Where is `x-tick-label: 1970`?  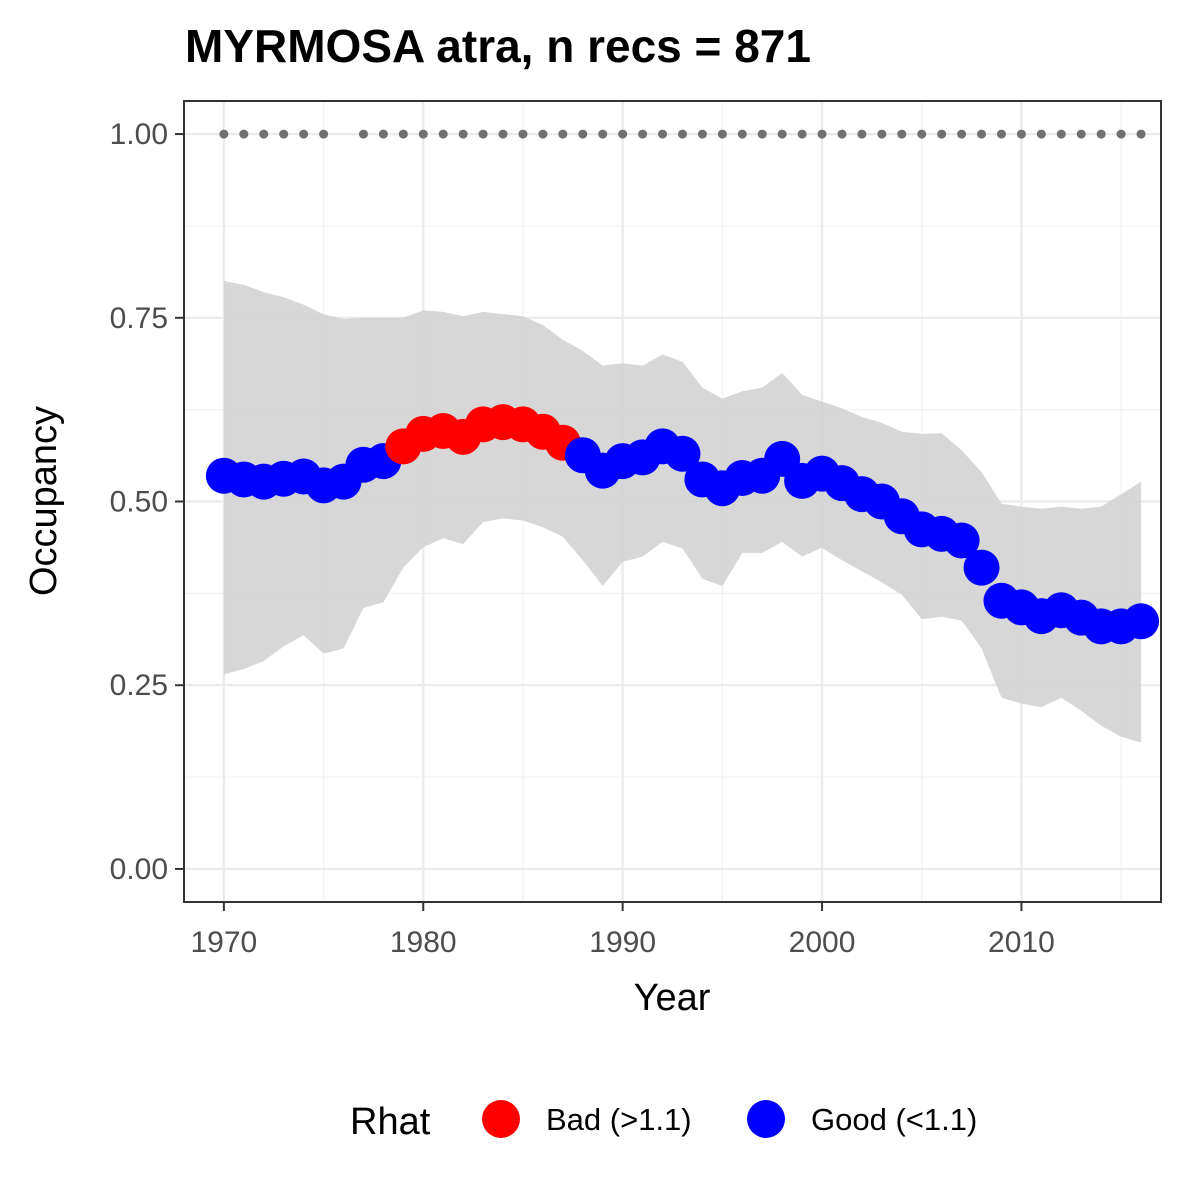 x-tick-label: 1970 is located at coordinates (224, 942).